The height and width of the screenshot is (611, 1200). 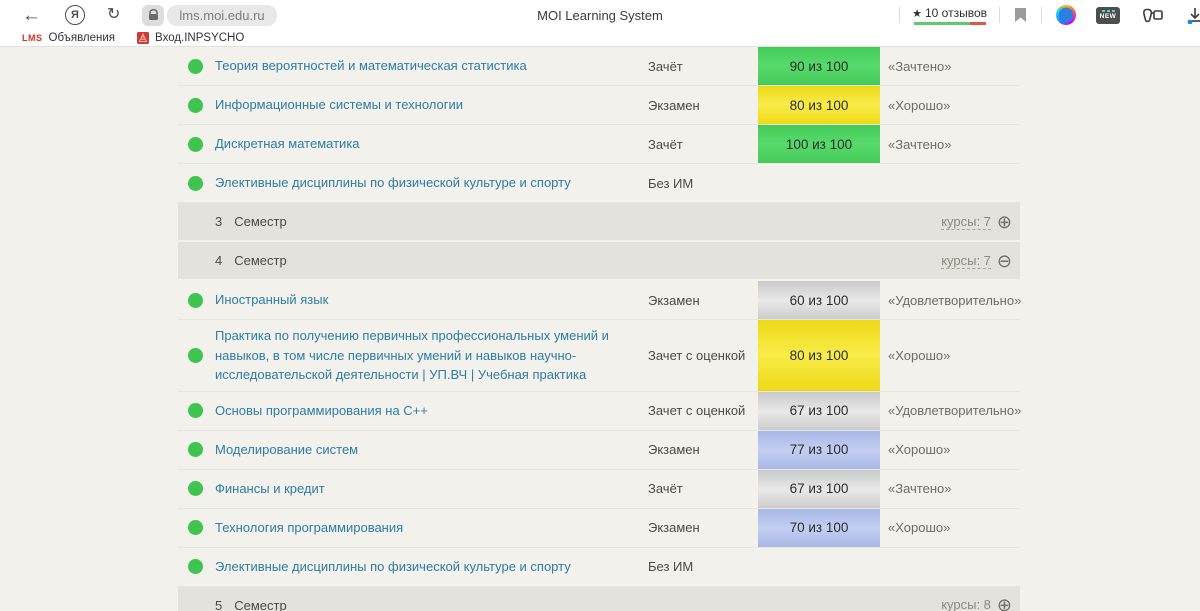 What do you see at coordinates (143, 38) in the screenshot?
I see `inpsycho-favicon` at bounding box center [143, 38].